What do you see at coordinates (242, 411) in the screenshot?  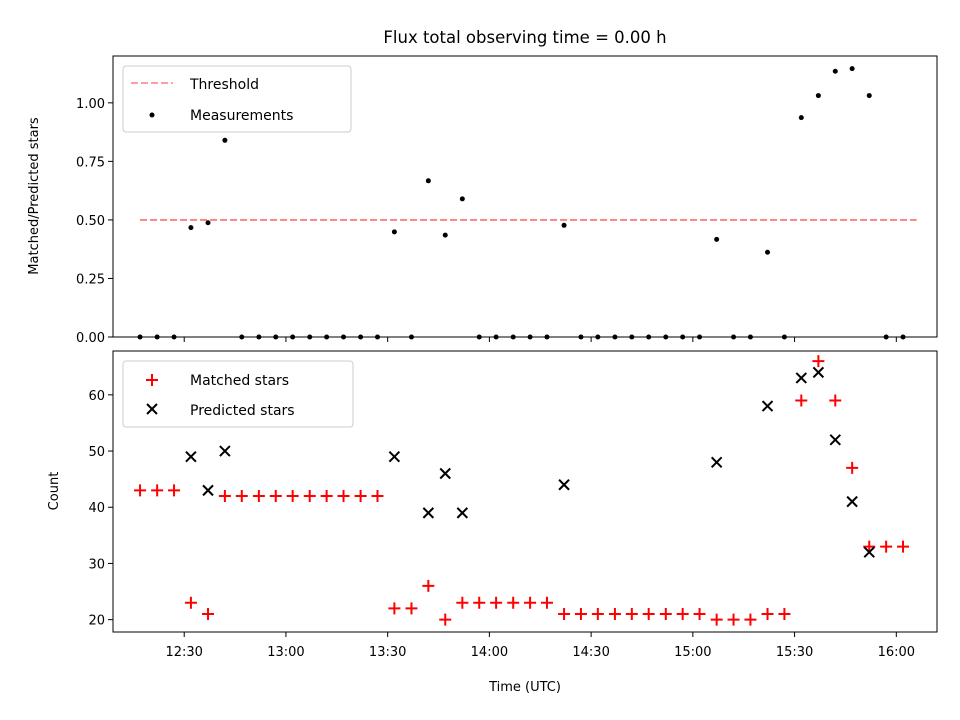 I see `legend-predicted-label: Predicted stars` at bounding box center [242, 411].